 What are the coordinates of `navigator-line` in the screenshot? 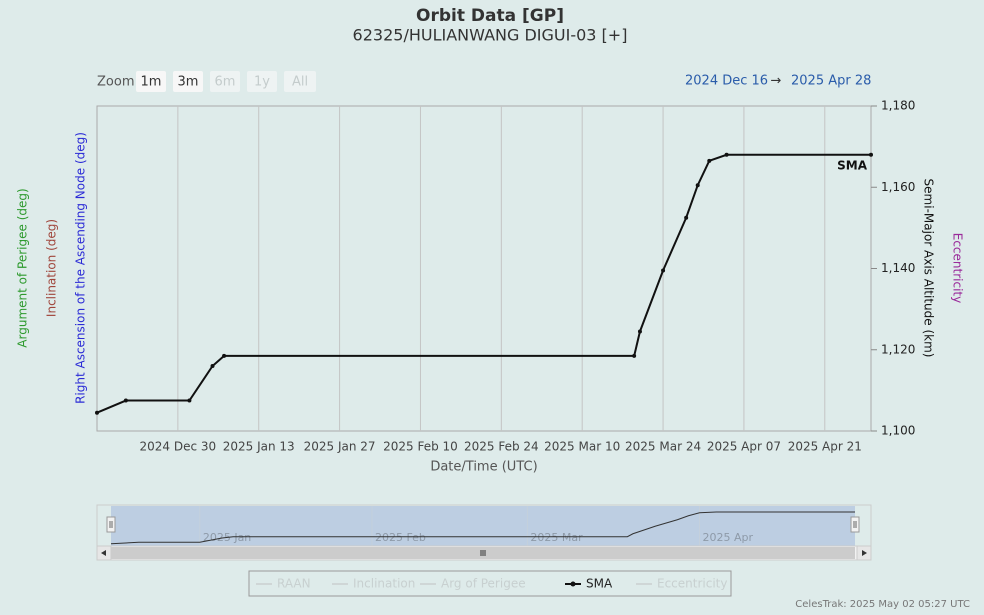 It's located at (482, 528).